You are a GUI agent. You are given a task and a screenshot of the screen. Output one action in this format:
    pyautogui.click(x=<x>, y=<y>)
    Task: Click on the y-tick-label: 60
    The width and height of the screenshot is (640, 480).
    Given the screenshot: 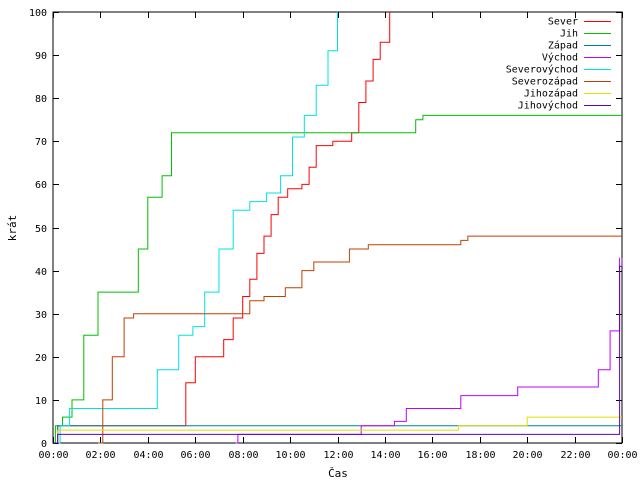 What is the action you would take?
    pyautogui.click(x=41, y=185)
    